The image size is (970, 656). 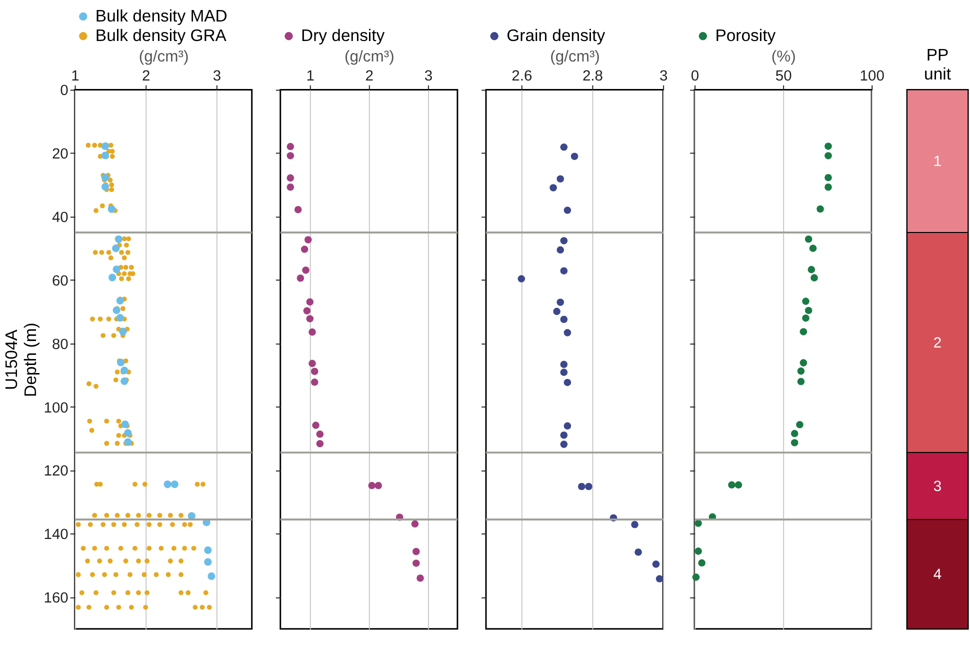 I want to click on y-tick-label: 80, so click(x=60, y=344).